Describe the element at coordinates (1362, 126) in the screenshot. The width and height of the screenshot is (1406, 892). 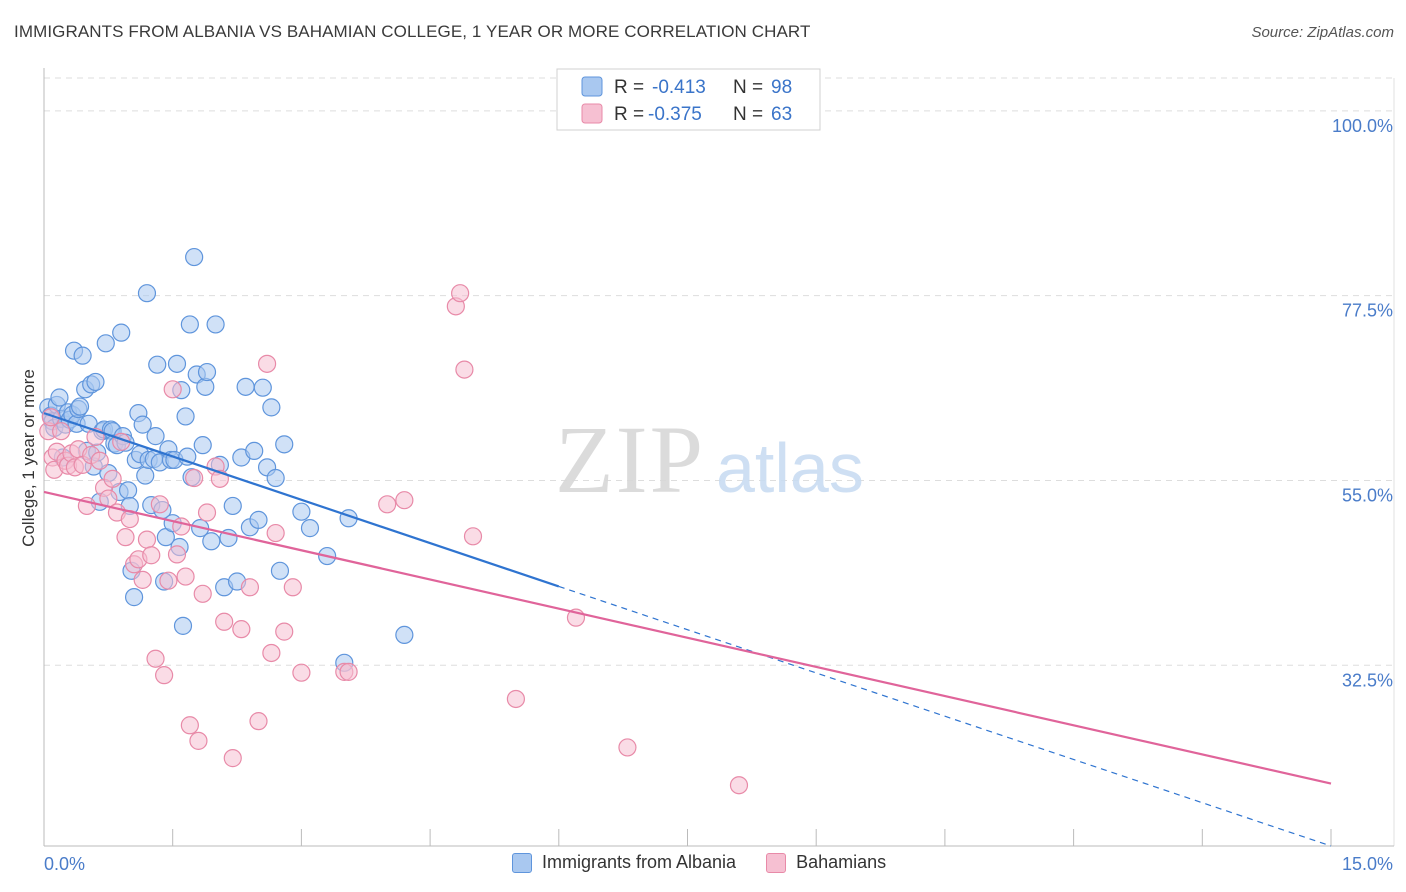
I see `y-tick-label: 100.0%` at that location.